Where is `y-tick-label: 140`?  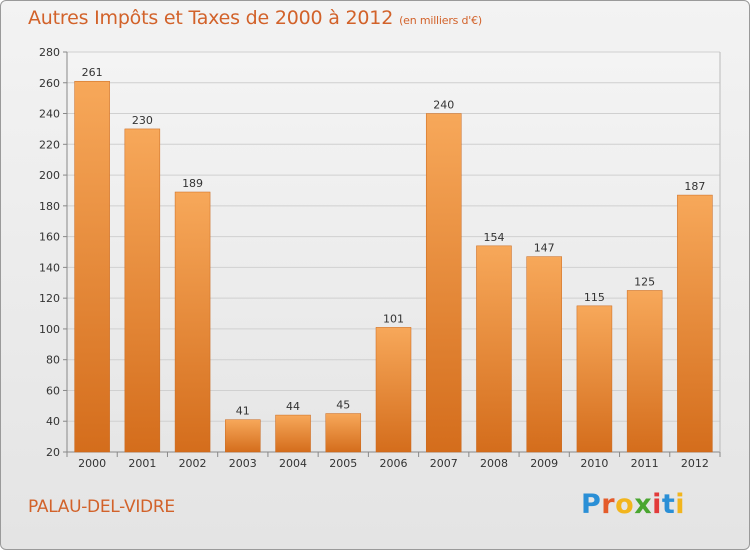
y-tick-label: 140 is located at coordinates (49, 267).